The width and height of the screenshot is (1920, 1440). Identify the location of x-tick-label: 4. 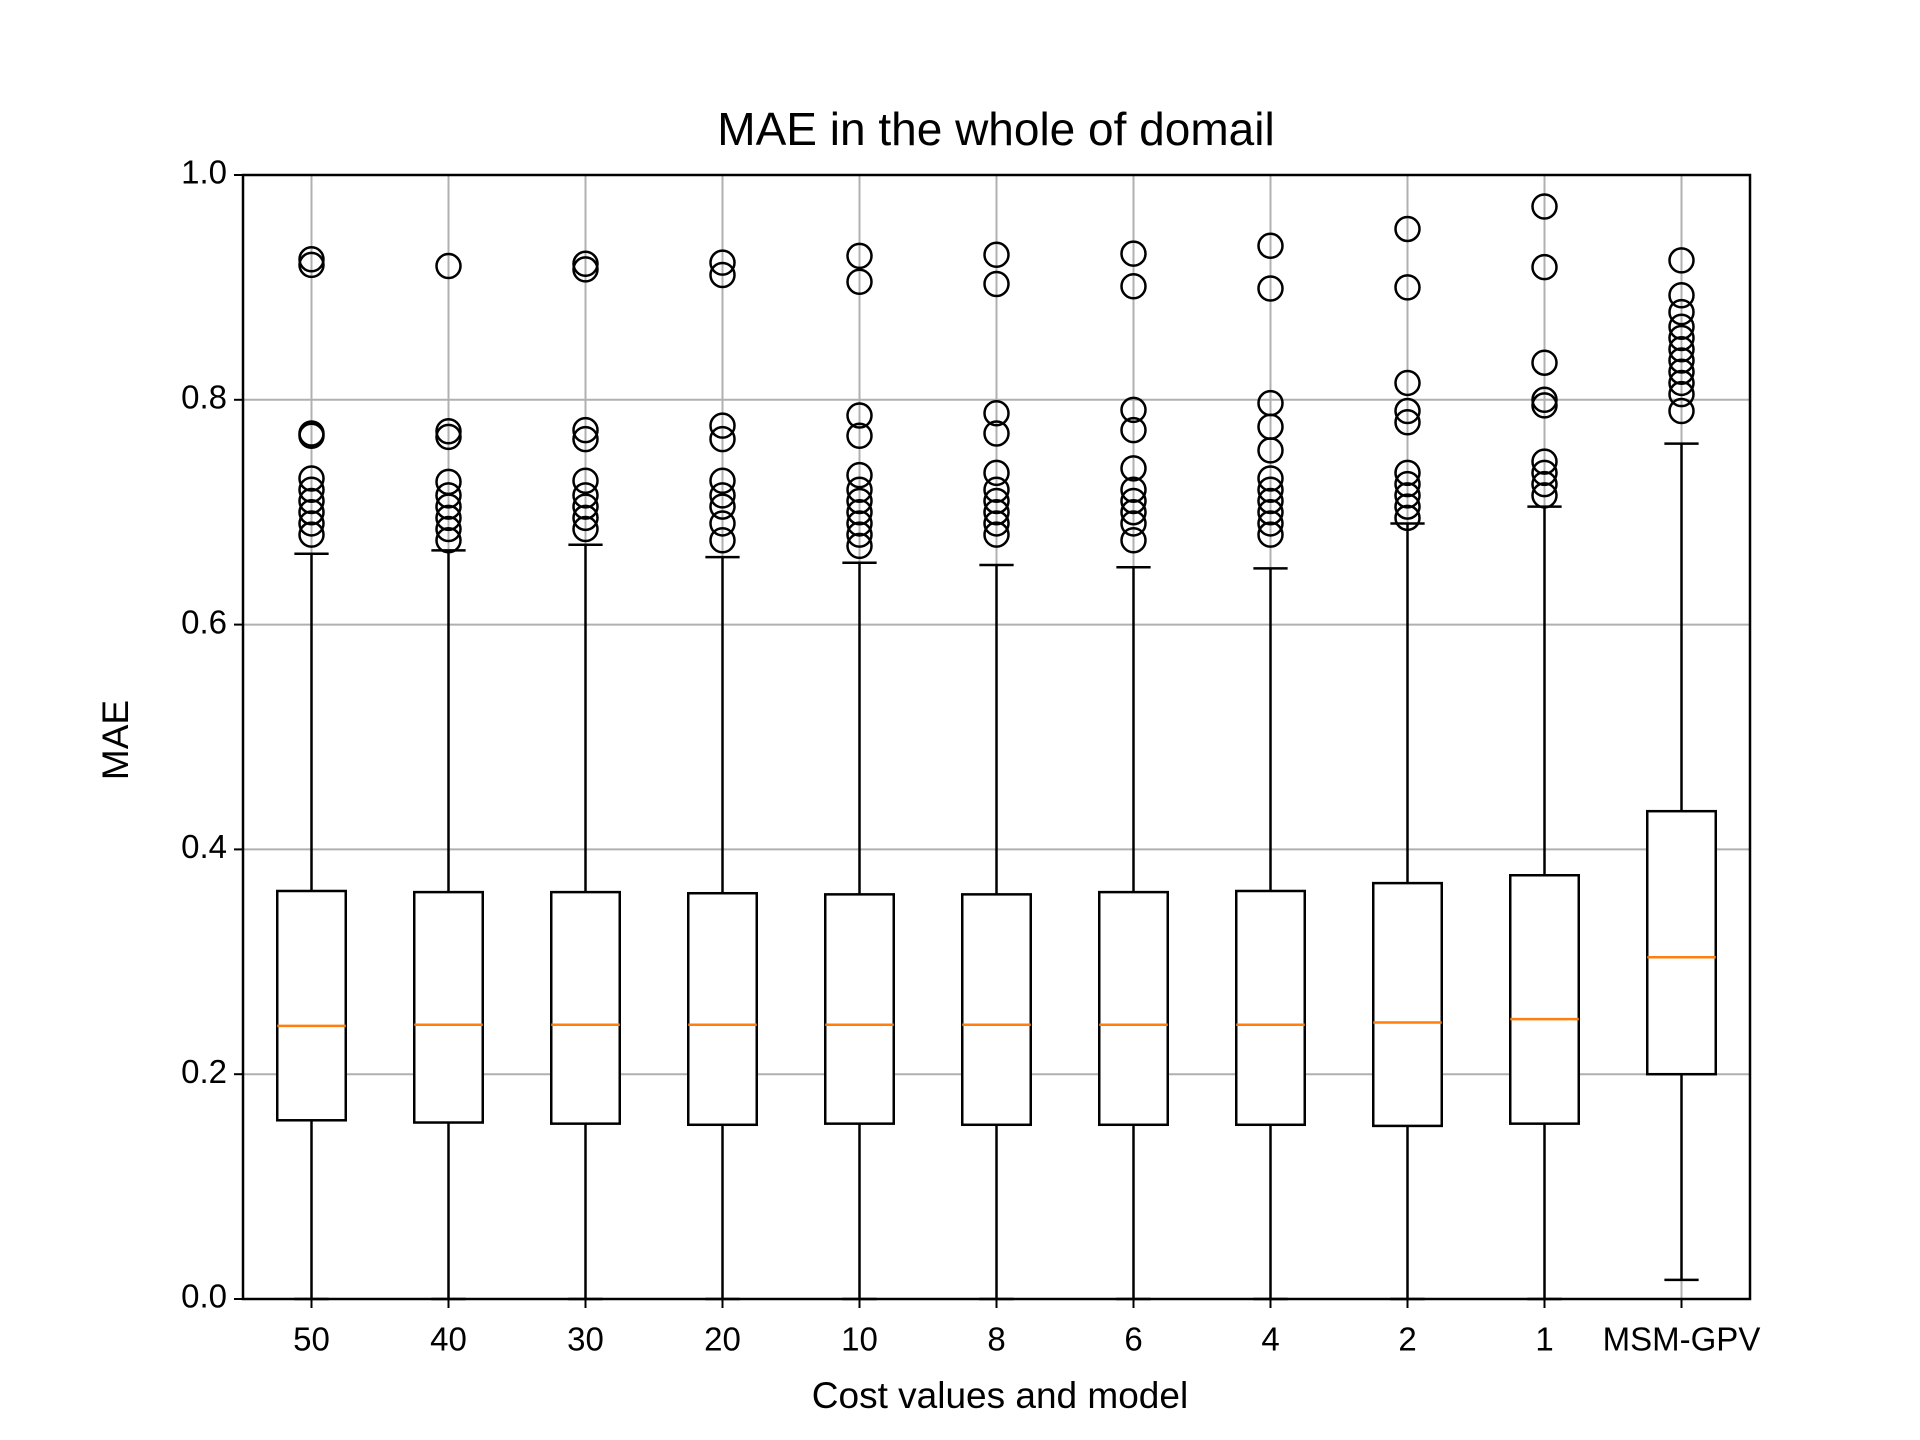
(1270, 1339).